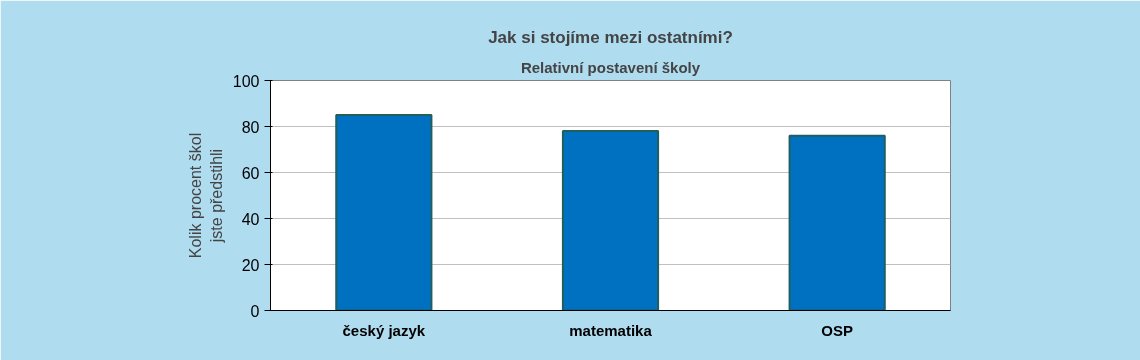 This screenshot has height=360, width=1140. I want to click on y-tick-label: 20, so click(250, 265).